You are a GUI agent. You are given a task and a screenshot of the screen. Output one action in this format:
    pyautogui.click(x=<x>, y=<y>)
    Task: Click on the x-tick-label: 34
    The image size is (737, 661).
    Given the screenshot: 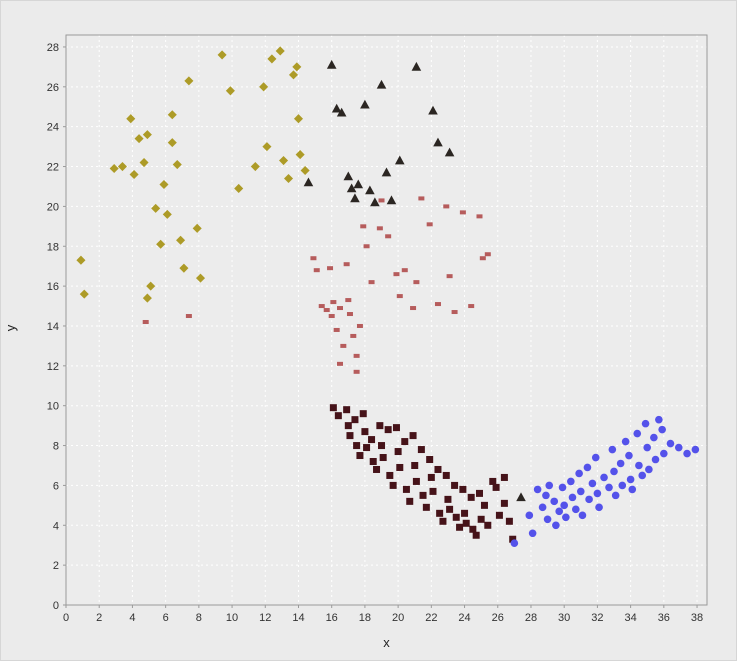 What is the action you would take?
    pyautogui.click(x=630, y=618)
    